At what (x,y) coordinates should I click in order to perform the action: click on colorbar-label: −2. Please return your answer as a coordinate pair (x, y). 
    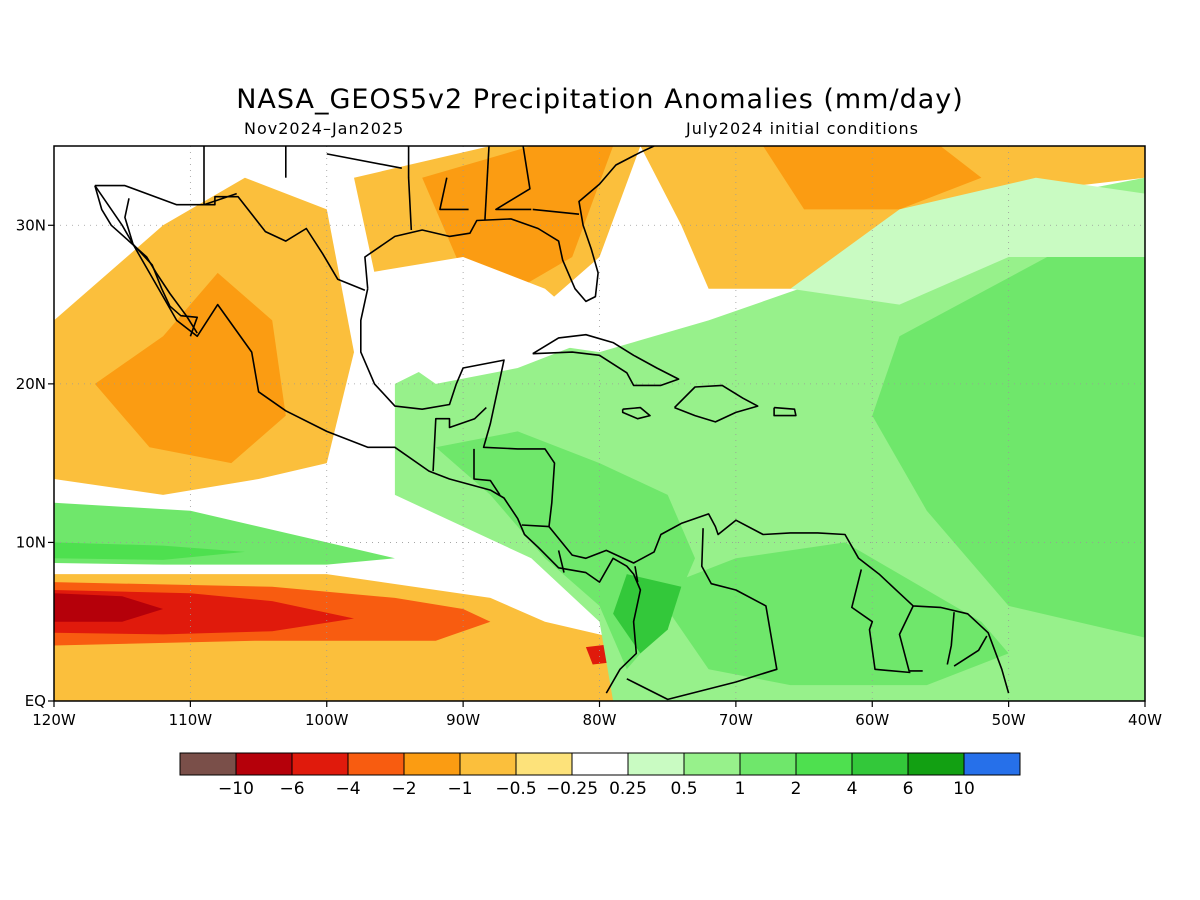
    Looking at the image, I should click on (403, 789).